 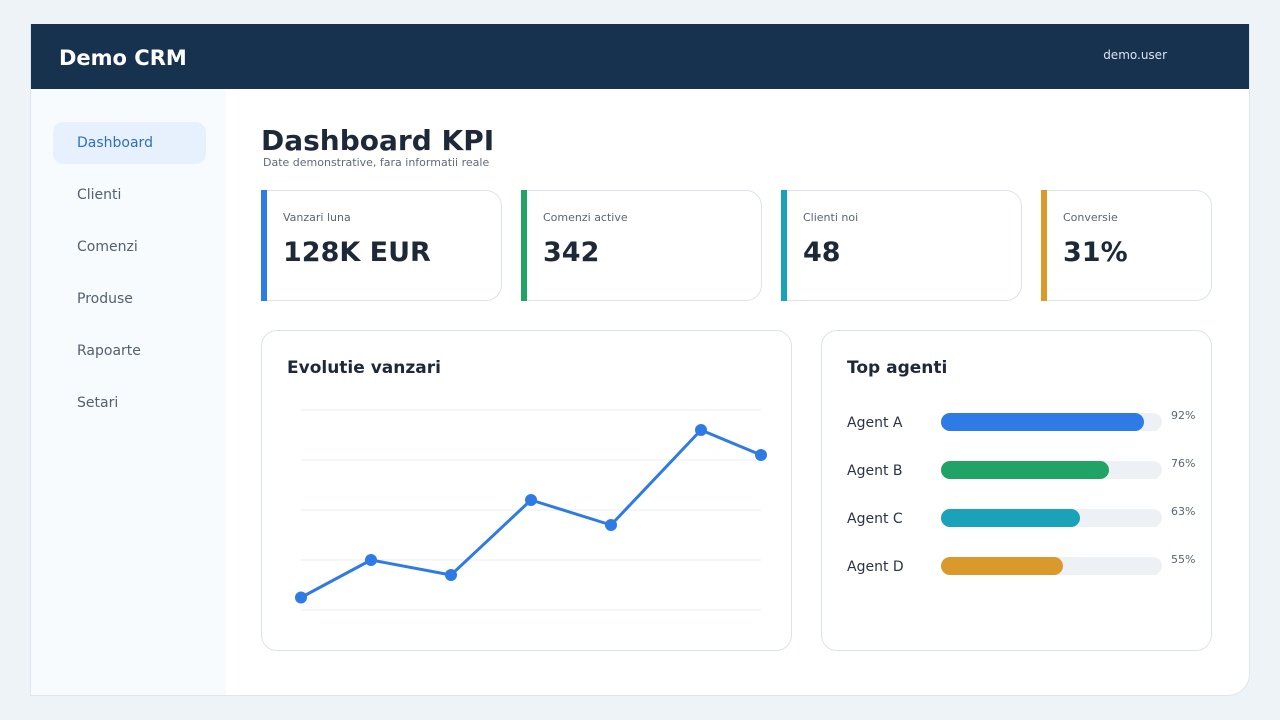 I want to click on kpi-label: Clienti noi, so click(x=831, y=217).